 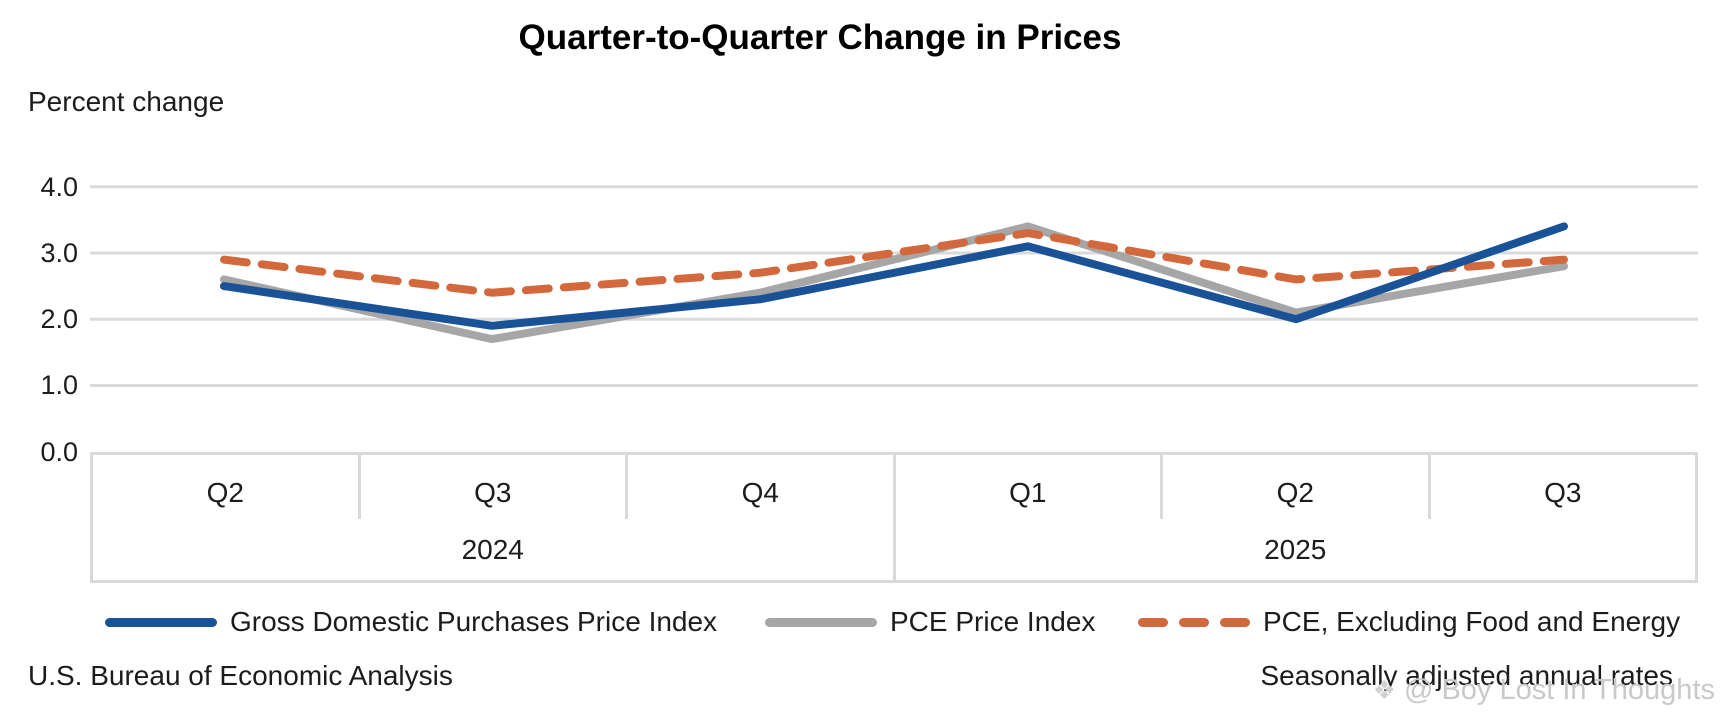 I want to click on year-row: 2024 2025, so click(x=894, y=549).